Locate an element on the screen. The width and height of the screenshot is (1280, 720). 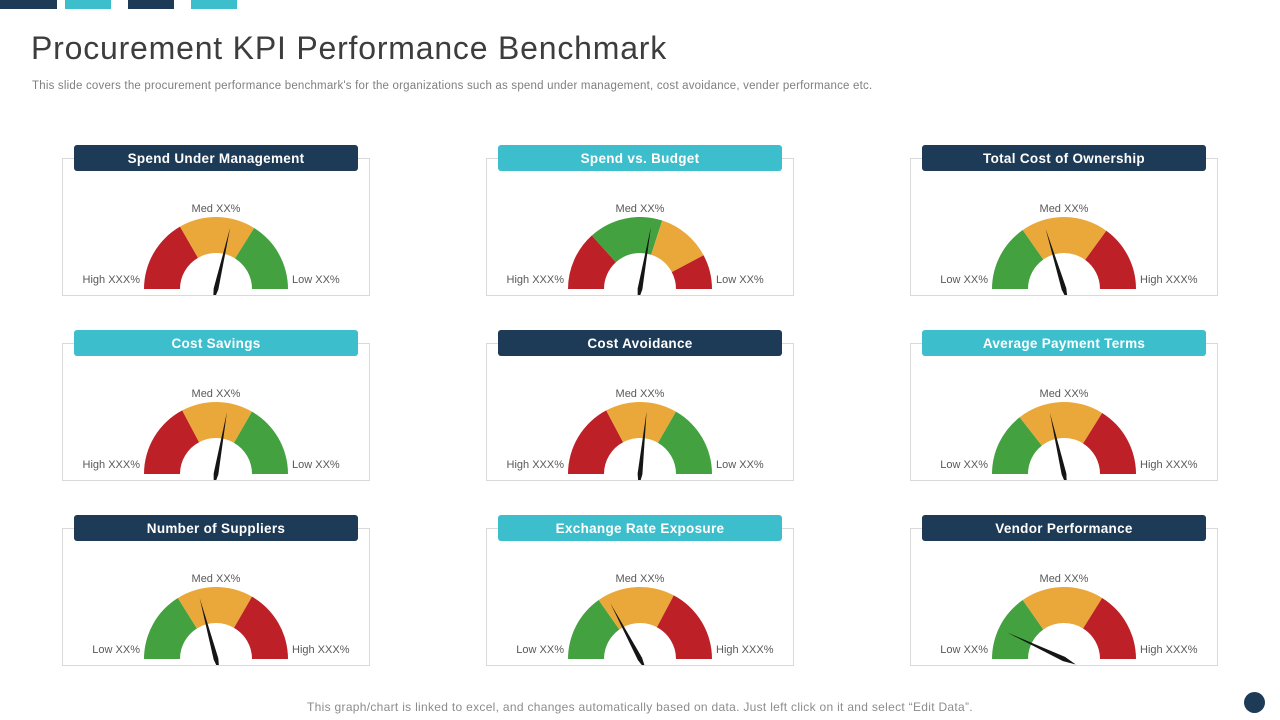
gauge-header: Total Cost of Ownership is located at coordinates (1064, 158).